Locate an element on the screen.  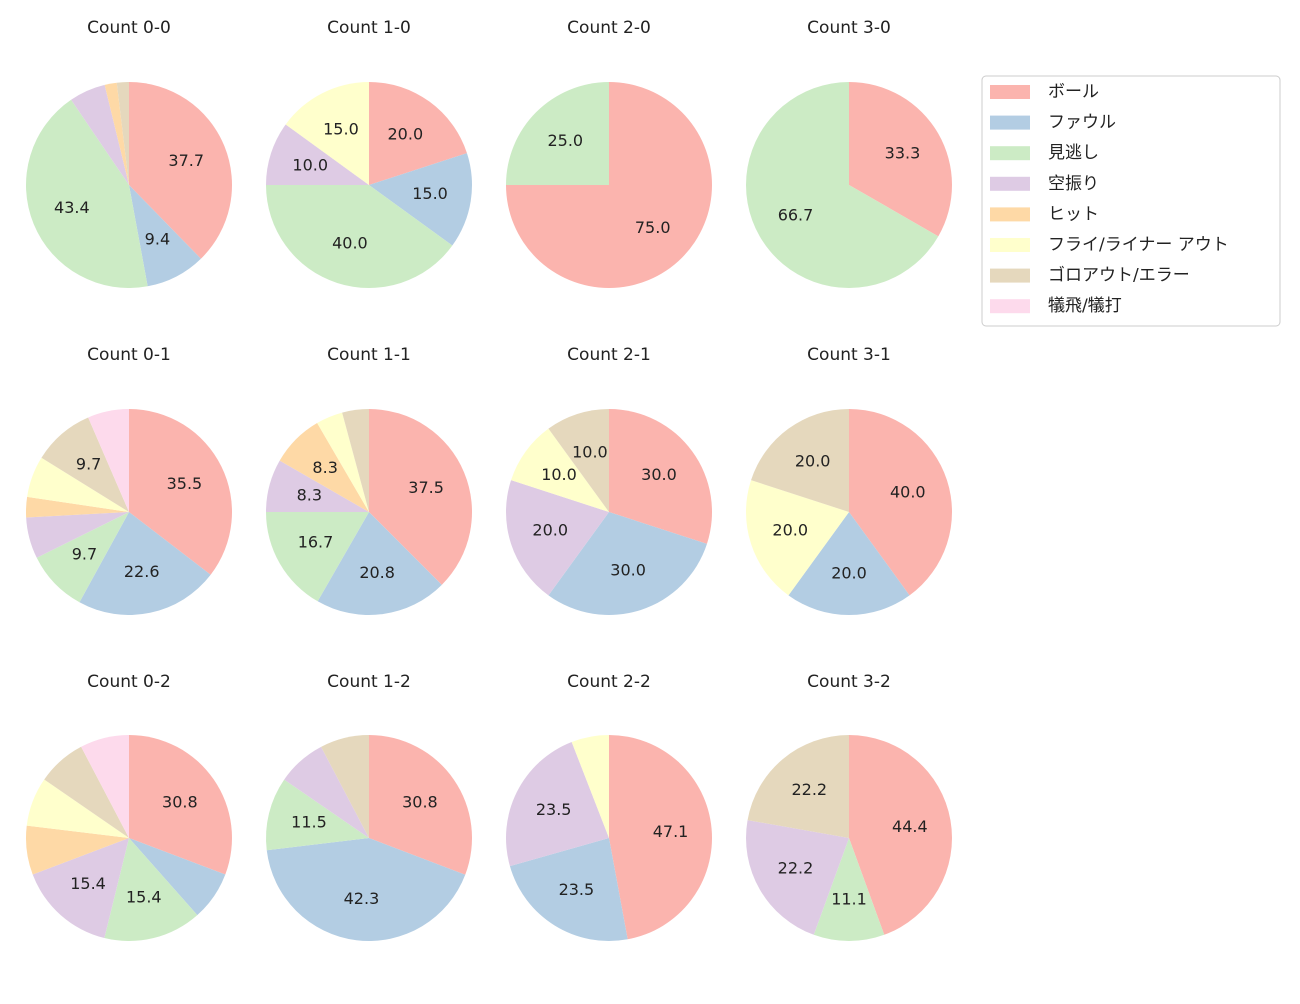
value-label: 66.7 is located at coordinates (796, 214).